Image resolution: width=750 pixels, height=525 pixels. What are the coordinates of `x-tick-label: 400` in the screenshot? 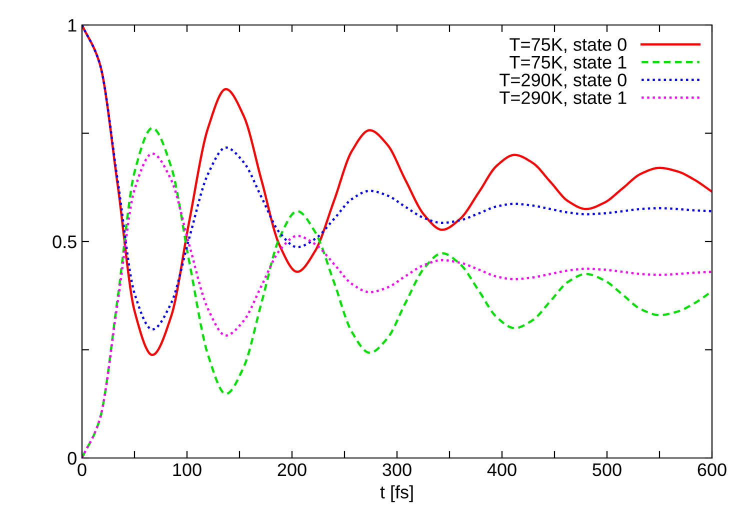 It's located at (501, 469).